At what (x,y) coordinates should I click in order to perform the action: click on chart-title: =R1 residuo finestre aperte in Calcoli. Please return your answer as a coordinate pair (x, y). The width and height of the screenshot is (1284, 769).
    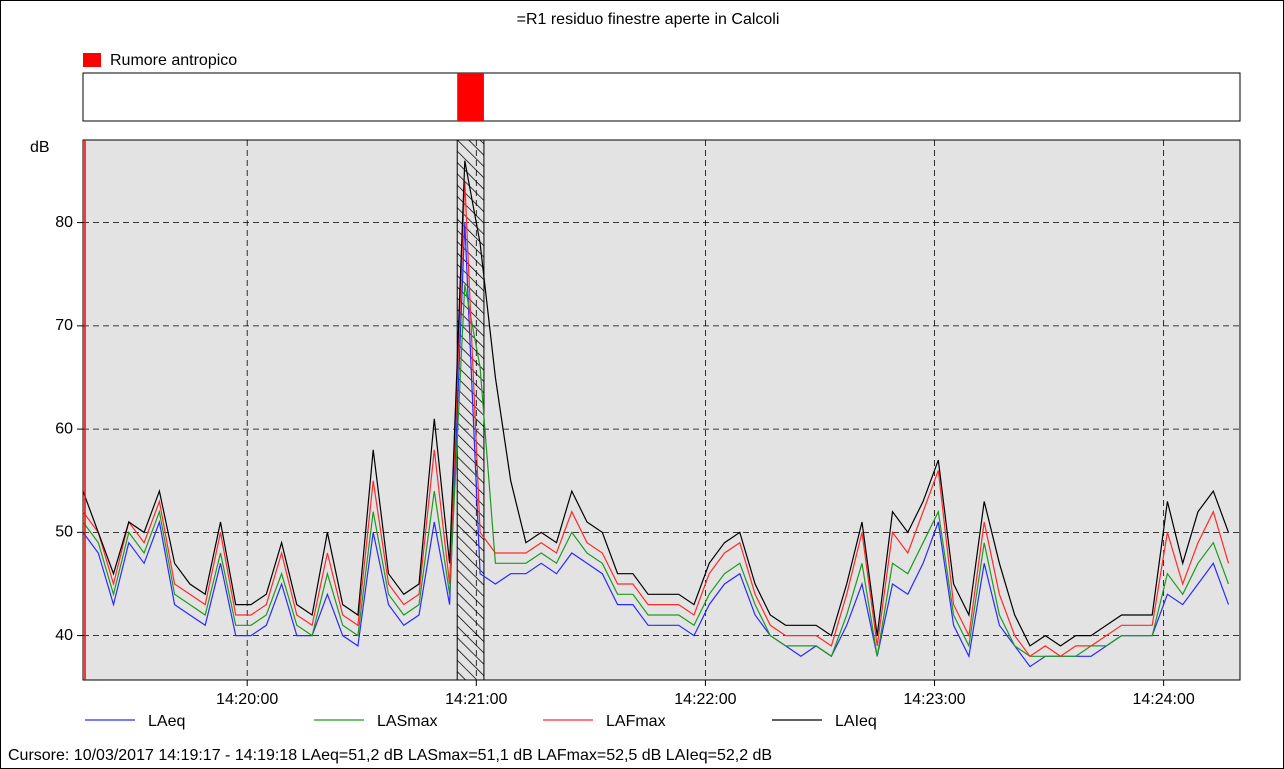
    Looking at the image, I should click on (648, 19).